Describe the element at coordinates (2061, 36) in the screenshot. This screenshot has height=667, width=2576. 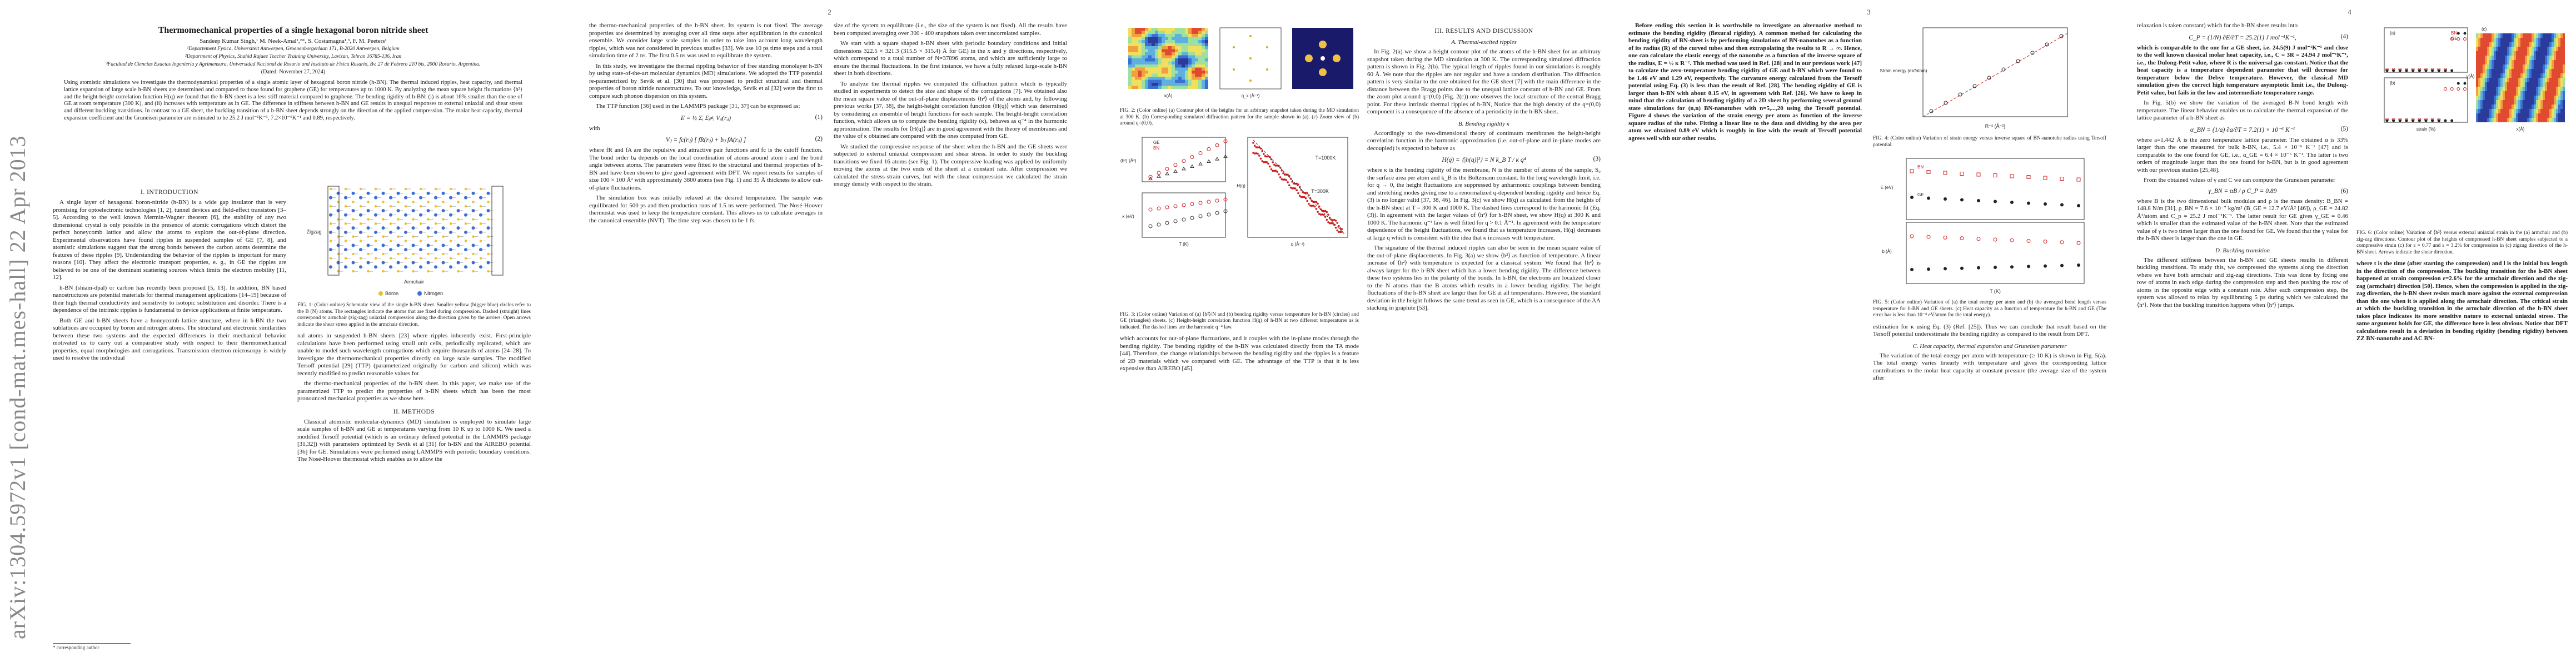
I see `figure-4-data-point` at that location.